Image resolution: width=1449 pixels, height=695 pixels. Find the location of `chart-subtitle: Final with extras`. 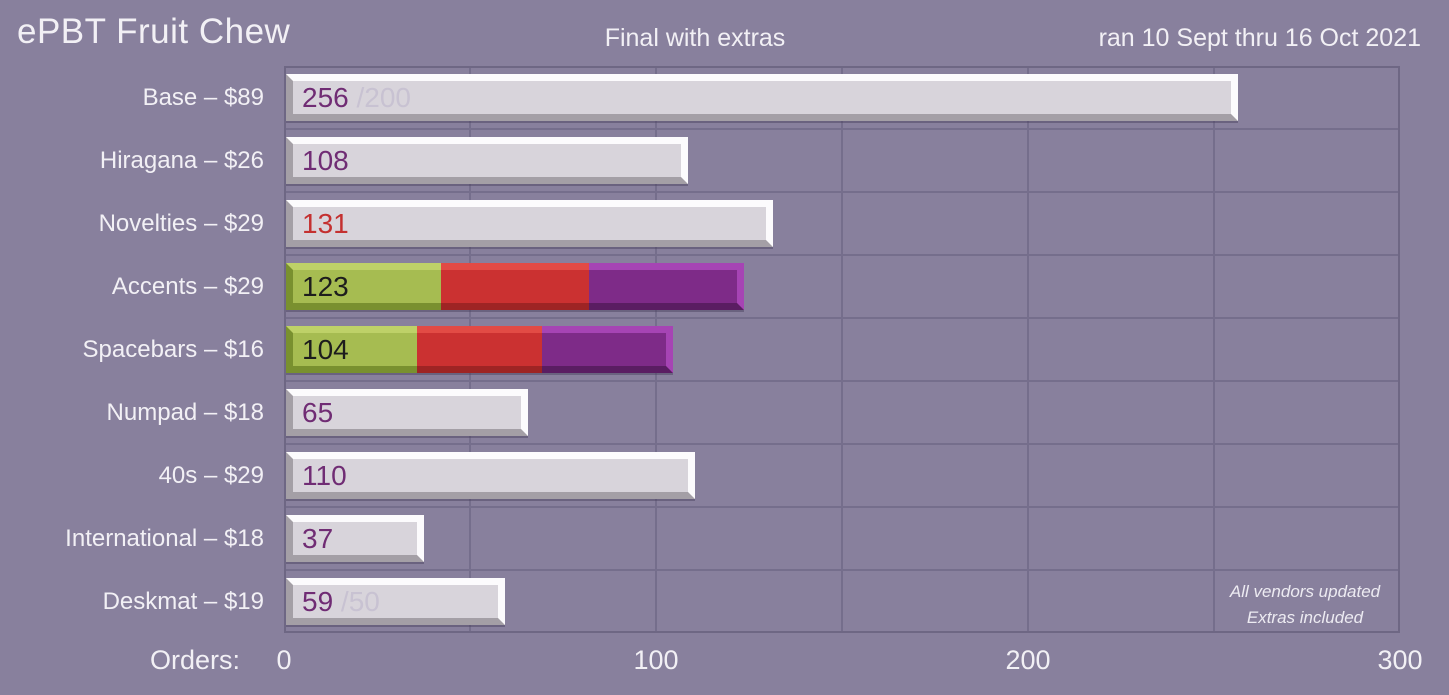

chart-subtitle: Final with extras is located at coordinates (695, 38).